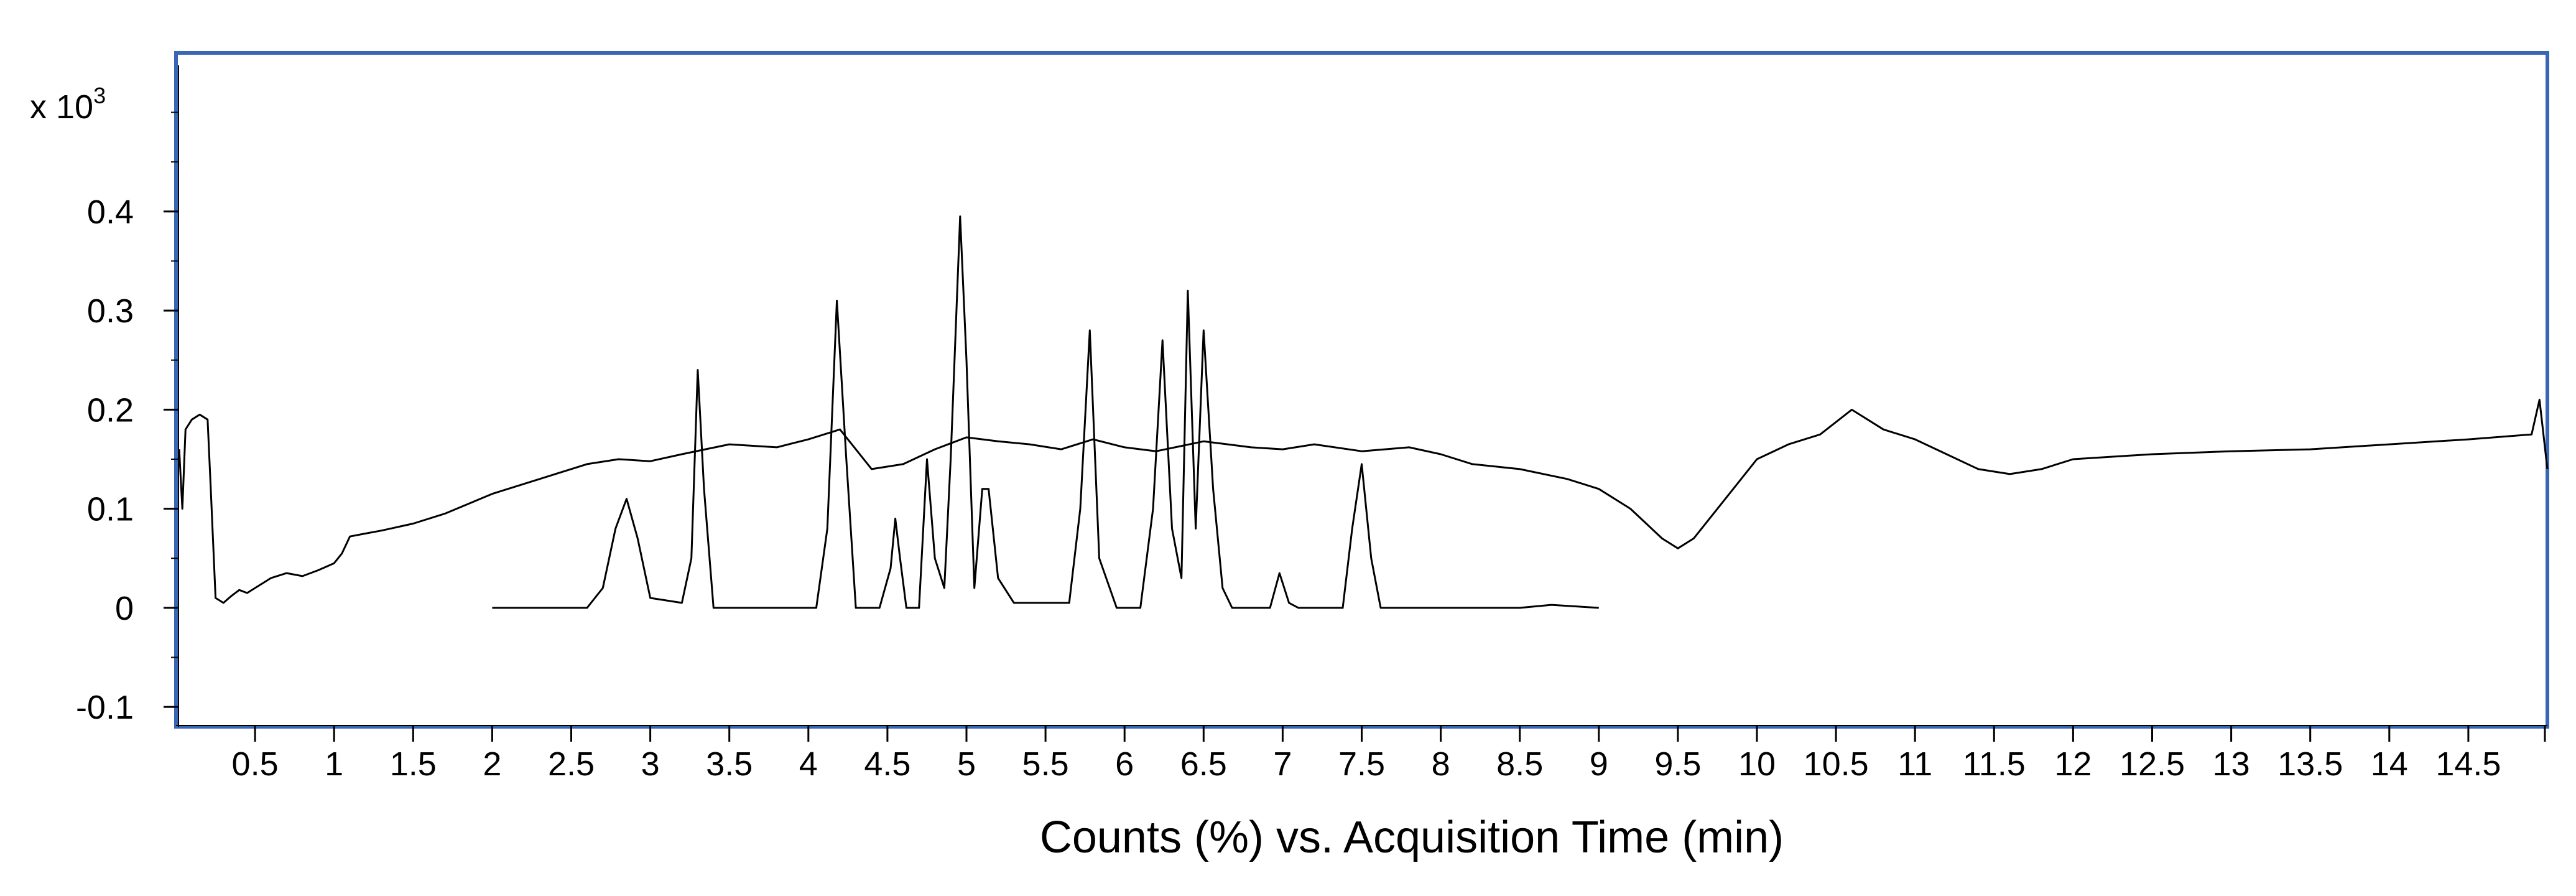  What do you see at coordinates (111, 311) in the screenshot?
I see `y-tick-label: 0.3` at bounding box center [111, 311].